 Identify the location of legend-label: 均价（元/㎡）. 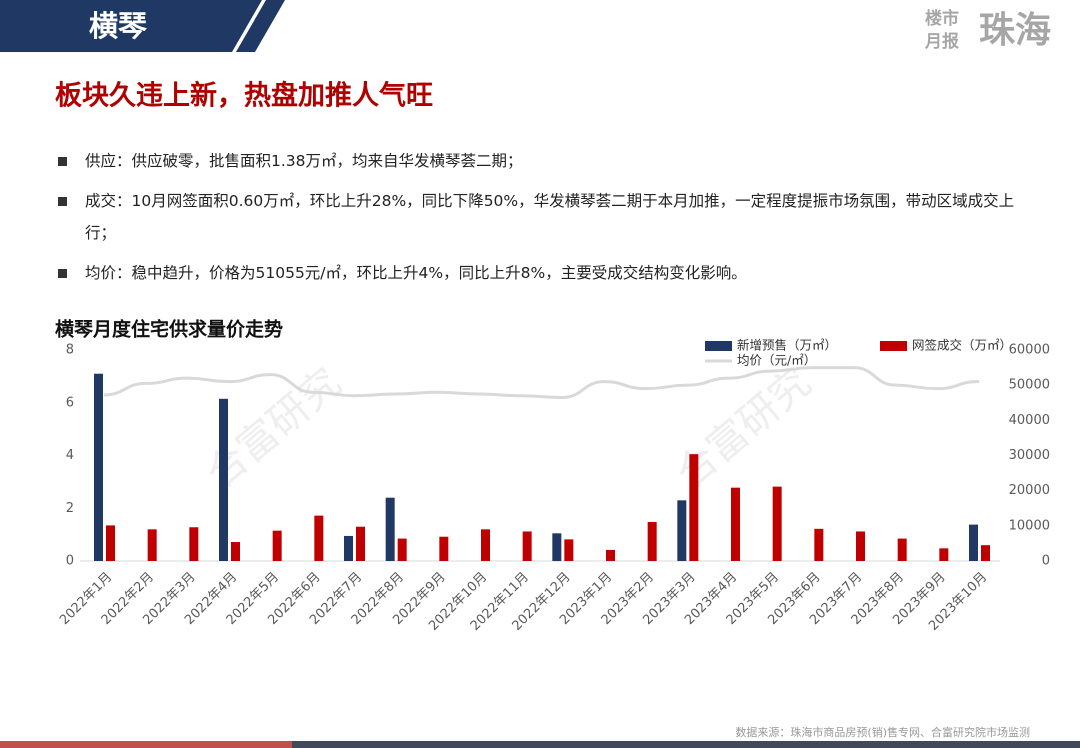
(776, 360).